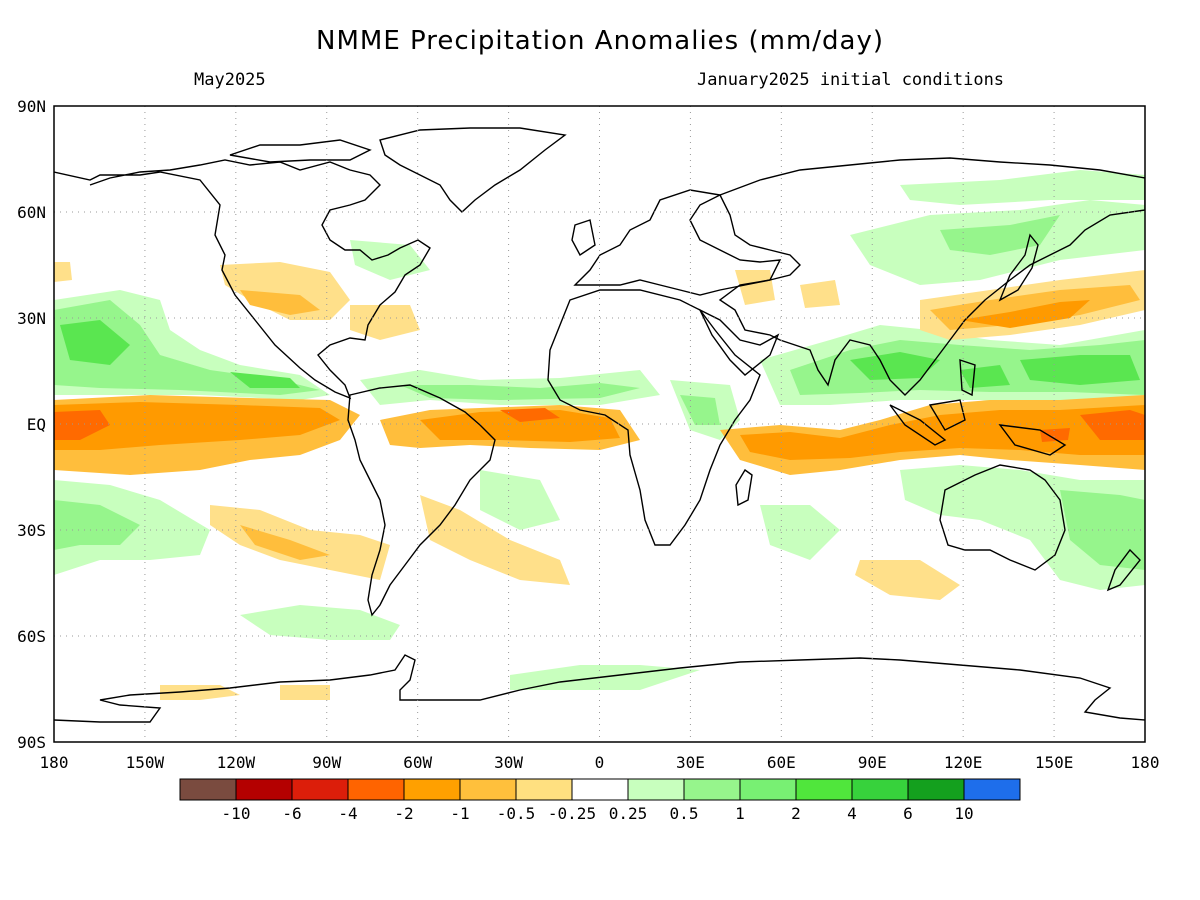 The height and width of the screenshot is (900, 1200). Describe the element at coordinates (1054, 762) in the screenshot. I see `longitude-label: 150E` at that location.